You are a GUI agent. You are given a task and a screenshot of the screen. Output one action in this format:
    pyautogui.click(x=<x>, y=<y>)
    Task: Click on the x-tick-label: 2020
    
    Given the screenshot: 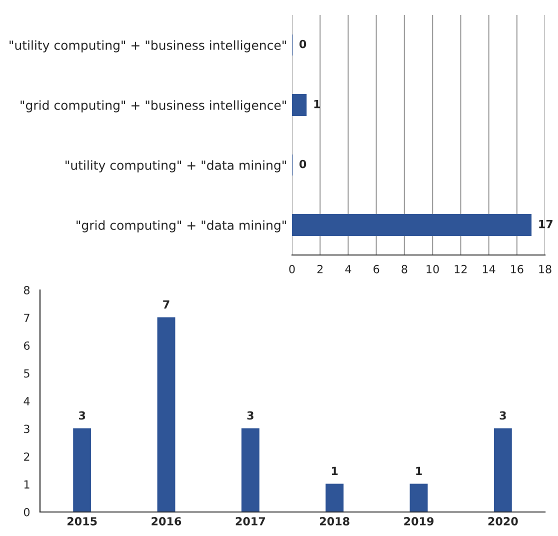 What is the action you would take?
    pyautogui.click(x=503, y=521)
    